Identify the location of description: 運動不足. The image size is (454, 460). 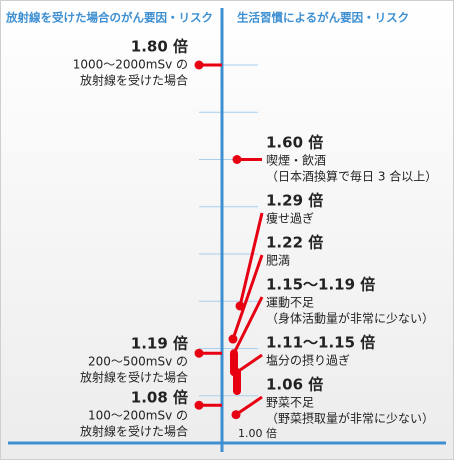
(290, 303).